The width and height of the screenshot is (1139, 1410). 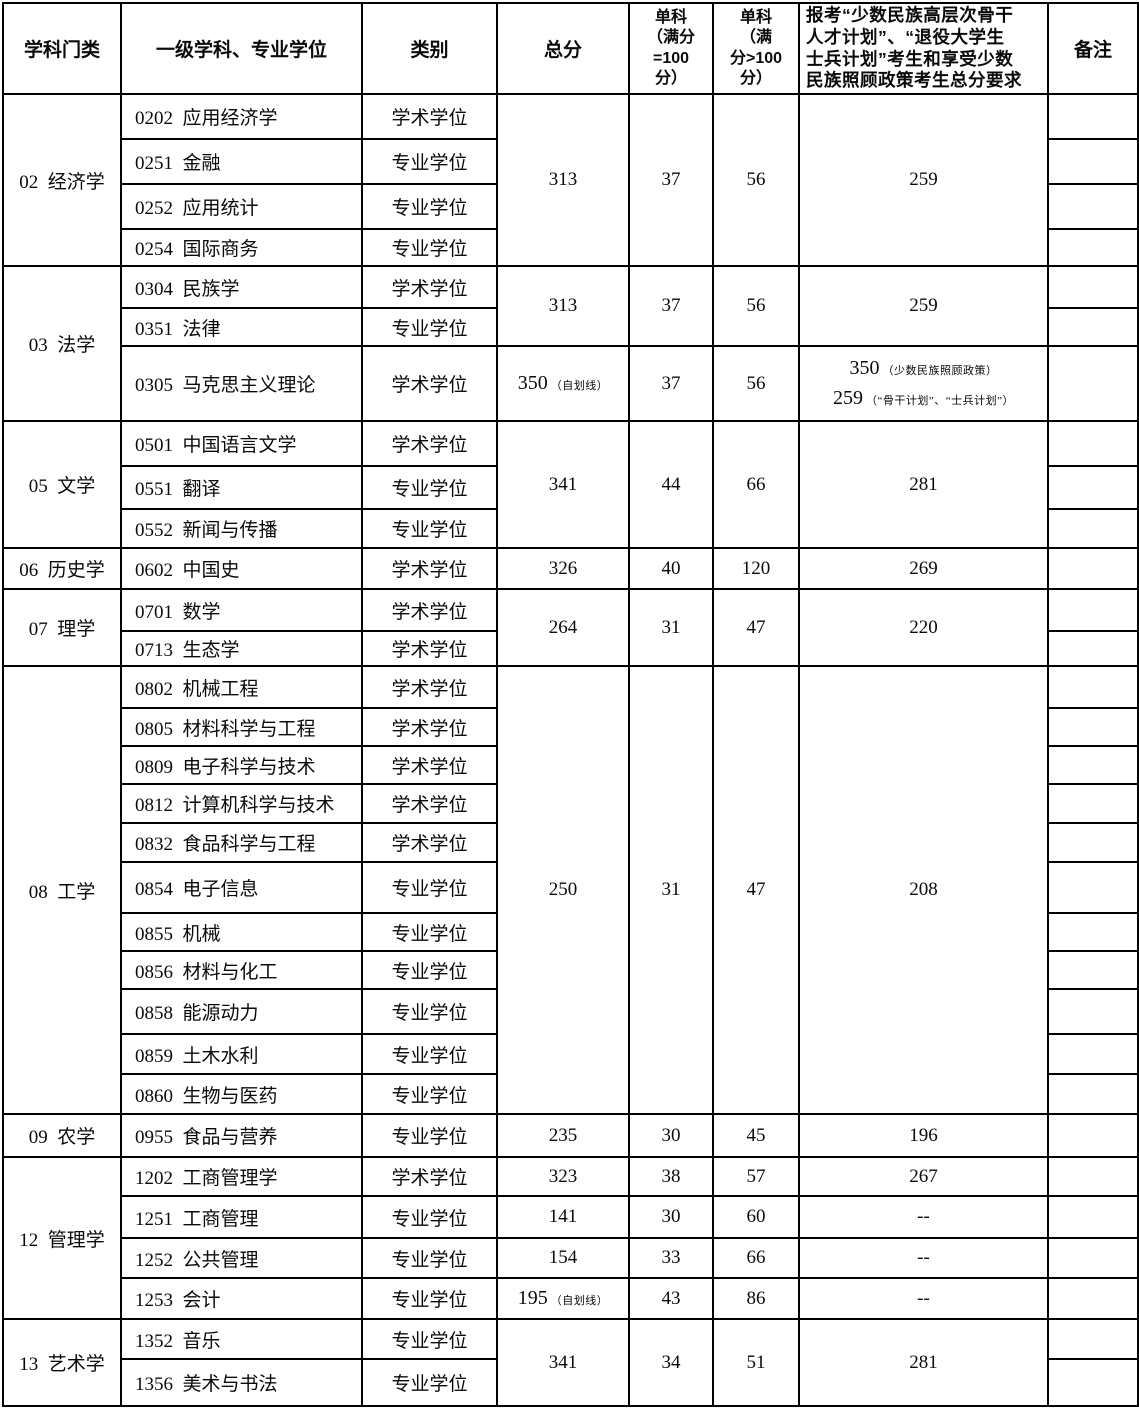 What do you see at coordinates (241, 1298) in the screenshot?
I see `cell-discipline: 1253 会计` at bounding box center [241, 1298].